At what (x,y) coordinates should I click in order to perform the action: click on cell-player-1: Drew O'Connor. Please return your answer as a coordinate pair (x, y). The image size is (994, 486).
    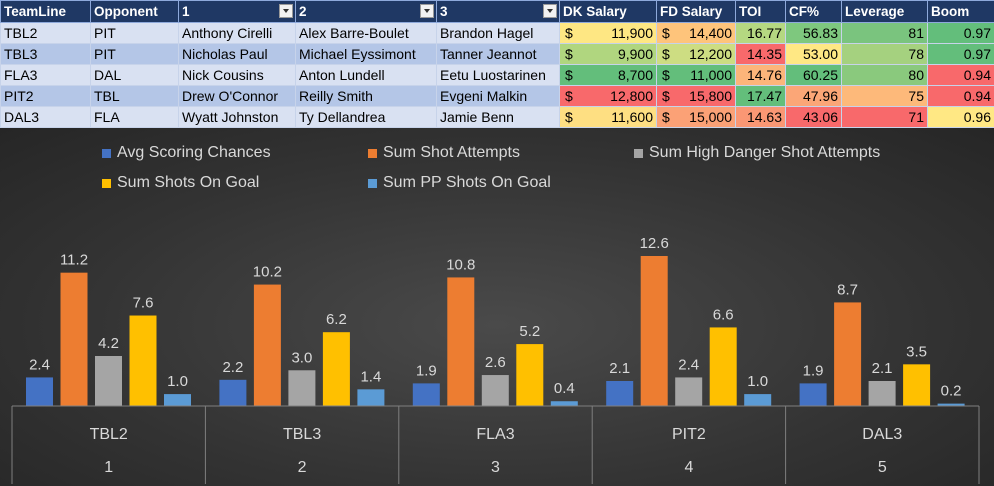
    Looking at the image, I should click on (237, 96).